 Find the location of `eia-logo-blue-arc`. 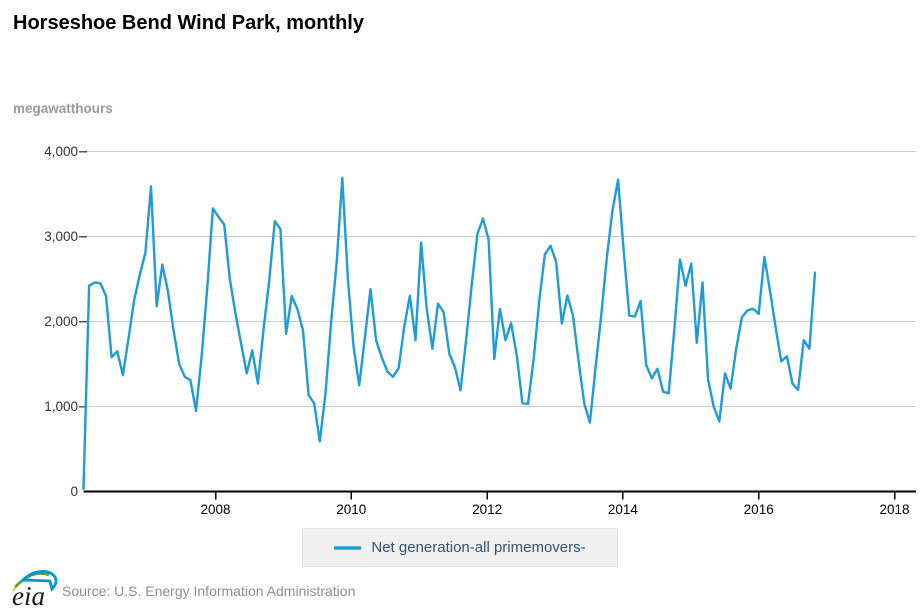

eia-logo-blue-arc is located at coordinates (38, 580).